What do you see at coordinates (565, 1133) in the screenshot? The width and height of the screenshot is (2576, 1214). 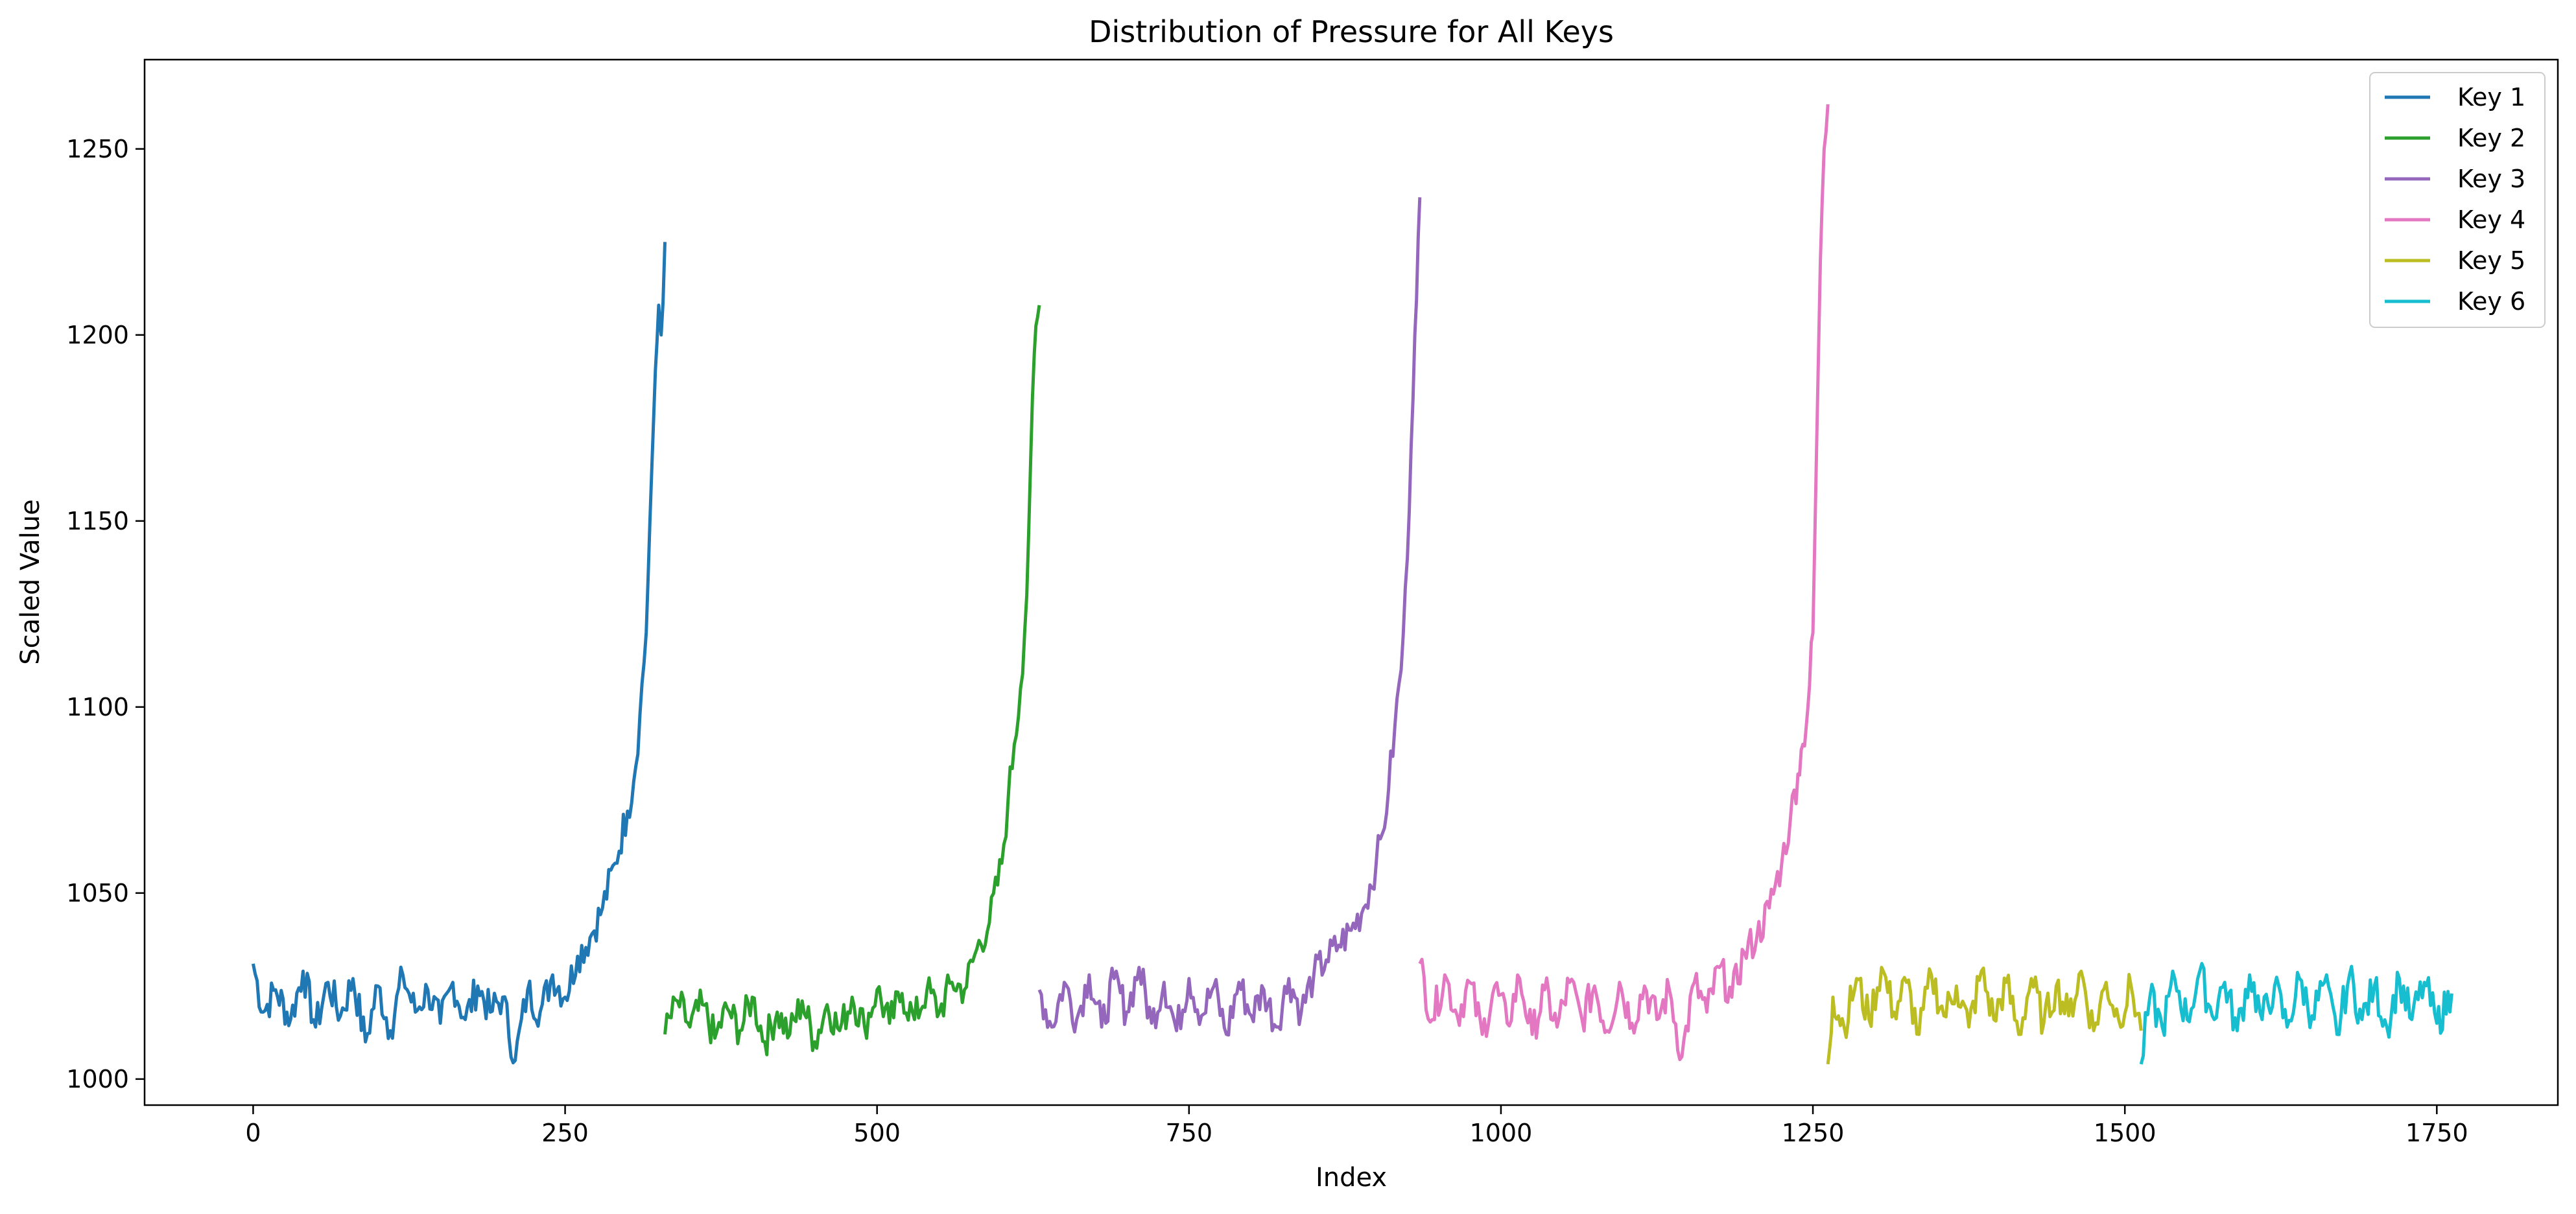 I see `x-tick-label: 250` at bounding box center [565, 1133].